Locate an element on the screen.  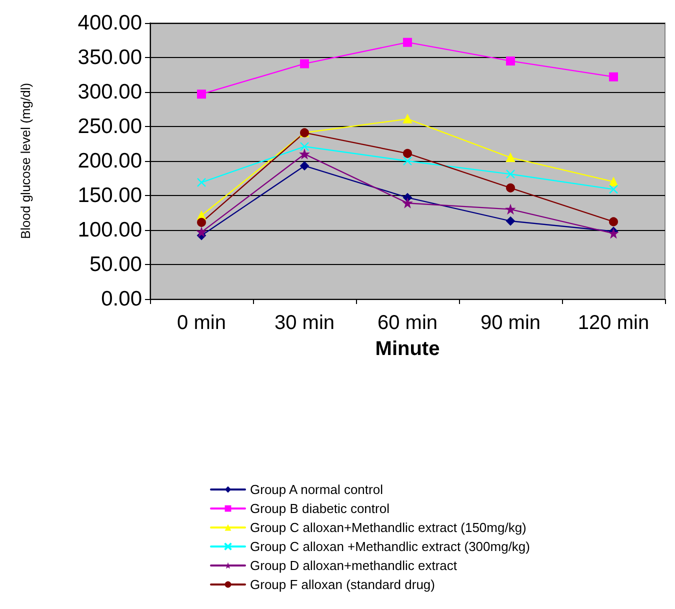
x-tick-label: 90 min is located at coordinates (510, 323).